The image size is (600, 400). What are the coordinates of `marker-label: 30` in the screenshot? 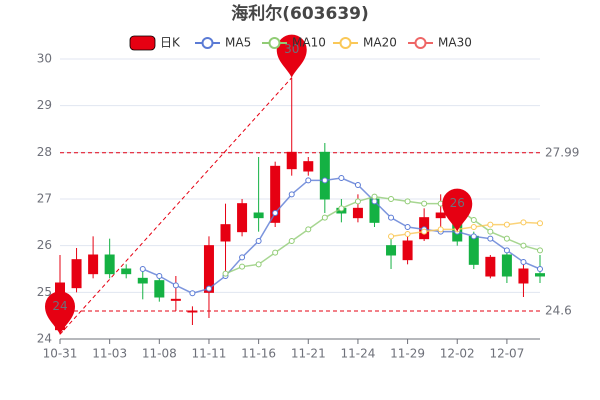 It's located at (291, 49).